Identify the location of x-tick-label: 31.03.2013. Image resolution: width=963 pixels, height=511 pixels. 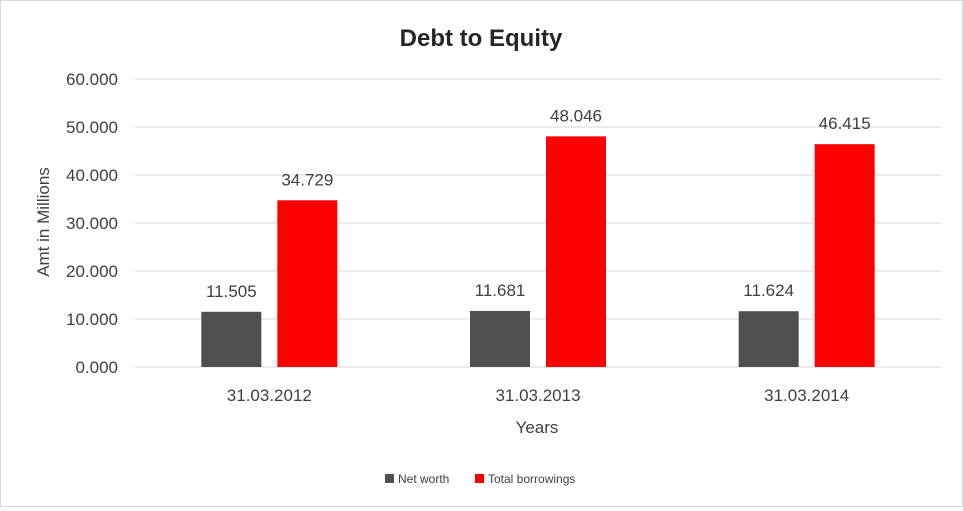
(537, 395).